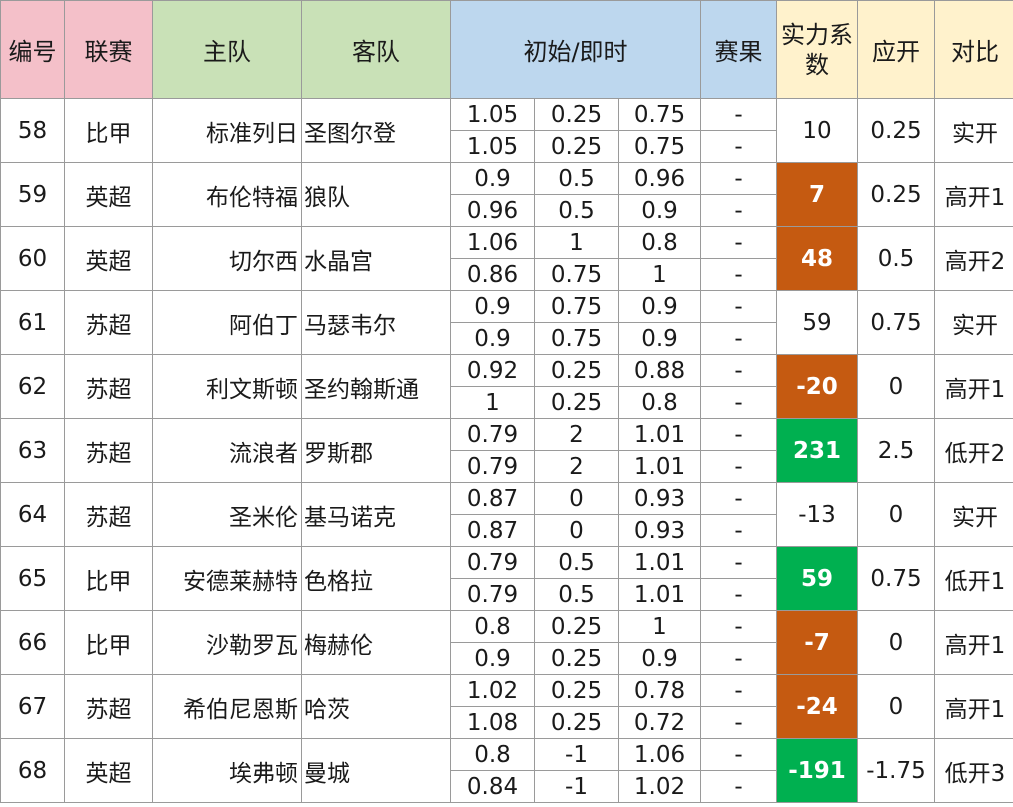  I want to click on cell-away: 马瑟韦尔, so click(376, 322).